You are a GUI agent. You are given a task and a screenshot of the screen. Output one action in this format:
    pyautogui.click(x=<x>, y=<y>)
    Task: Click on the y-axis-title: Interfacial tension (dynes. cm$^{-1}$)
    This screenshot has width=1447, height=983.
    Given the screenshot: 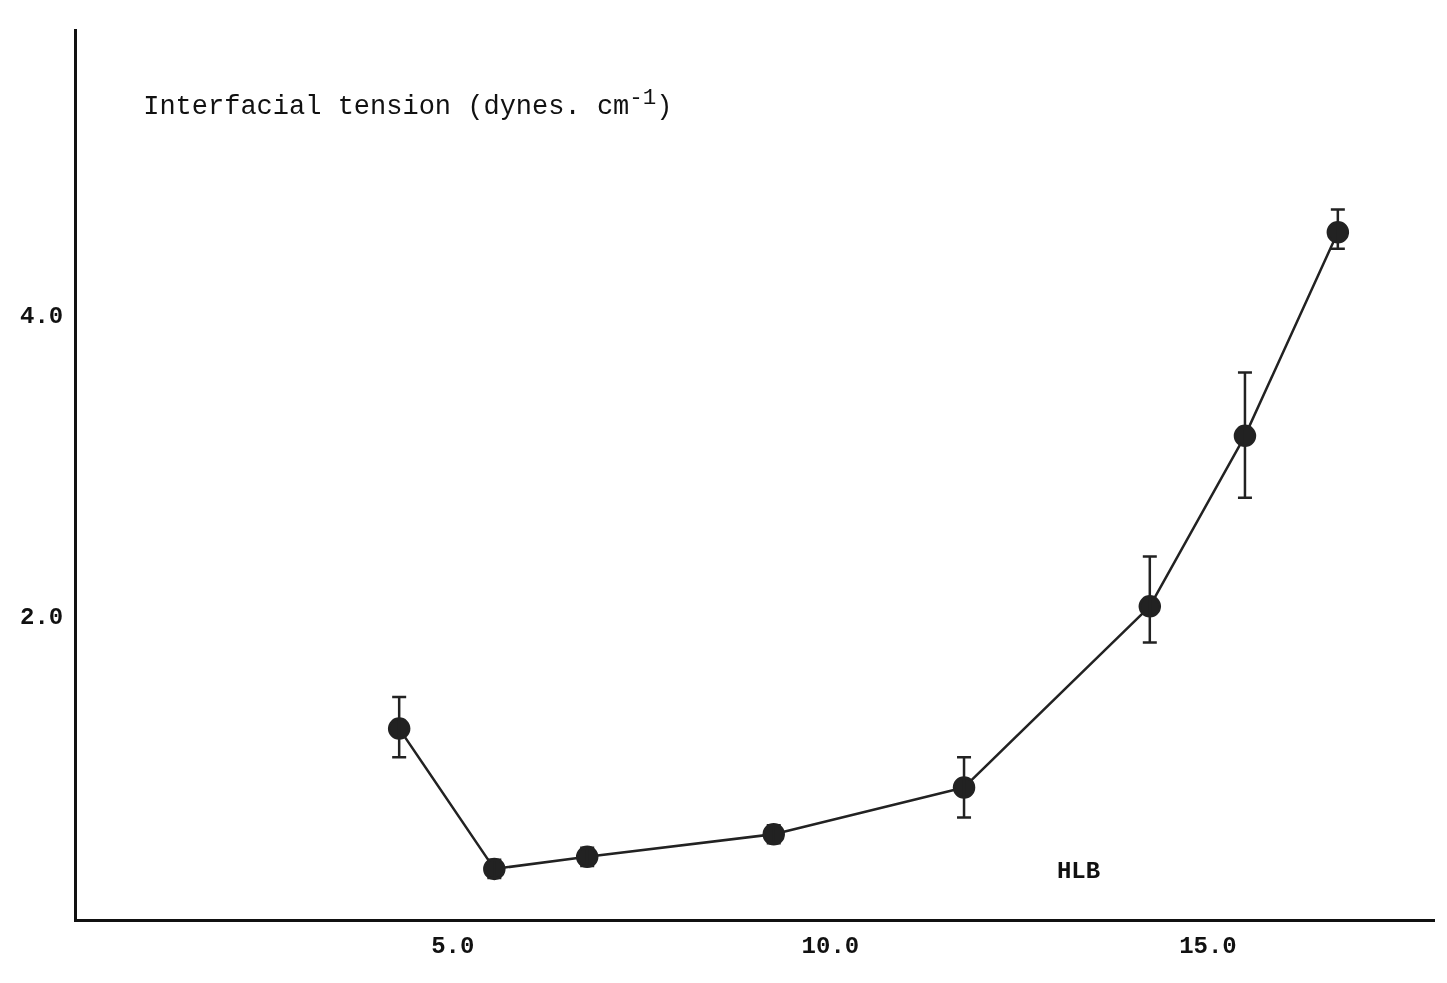 What is the action you would take?
    pyautogui.click(x=408, y=103)
    